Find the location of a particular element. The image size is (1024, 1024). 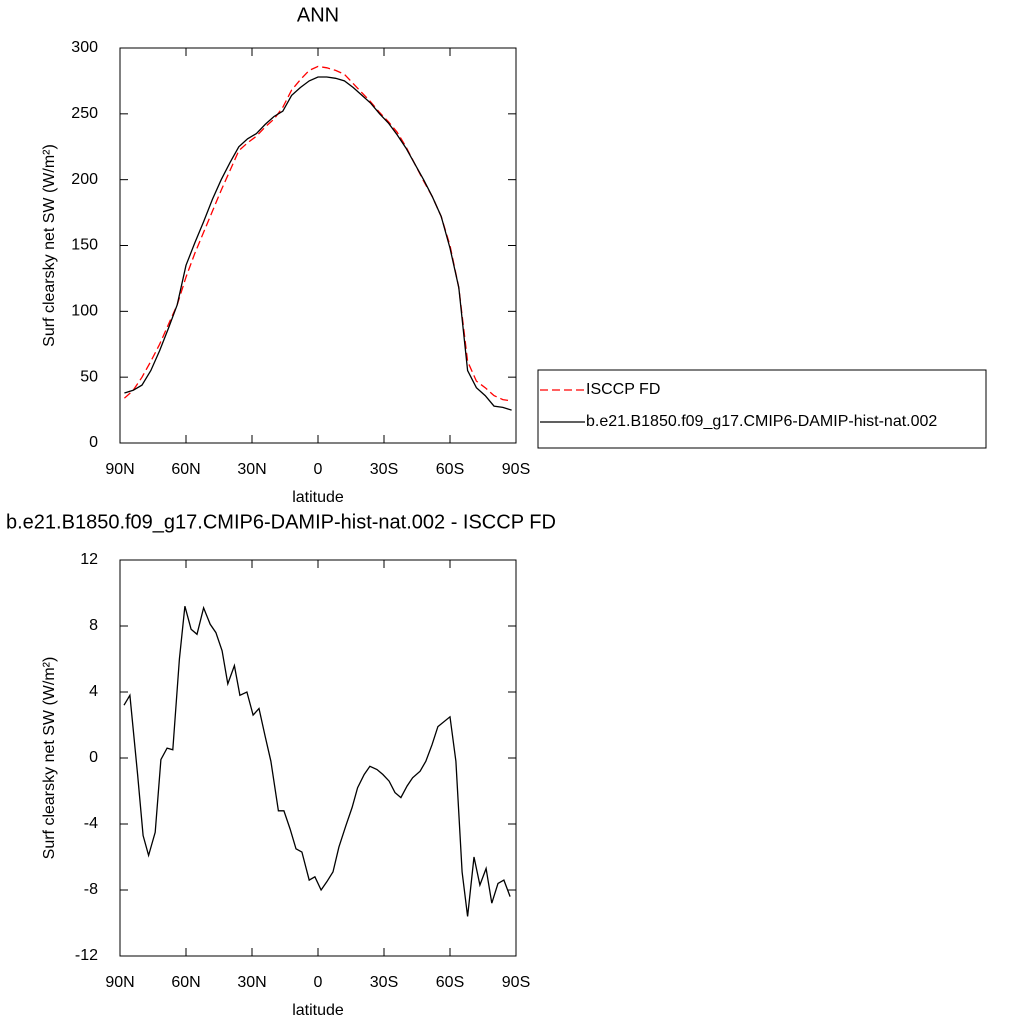

y-tick-label: 150 is located at coordinates (84, 245).